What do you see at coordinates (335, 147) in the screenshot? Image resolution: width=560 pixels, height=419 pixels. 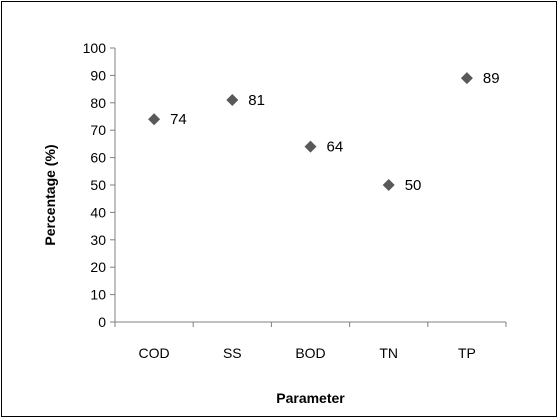 I see `data-label-bod: 64` at bounding box center [335, 147].